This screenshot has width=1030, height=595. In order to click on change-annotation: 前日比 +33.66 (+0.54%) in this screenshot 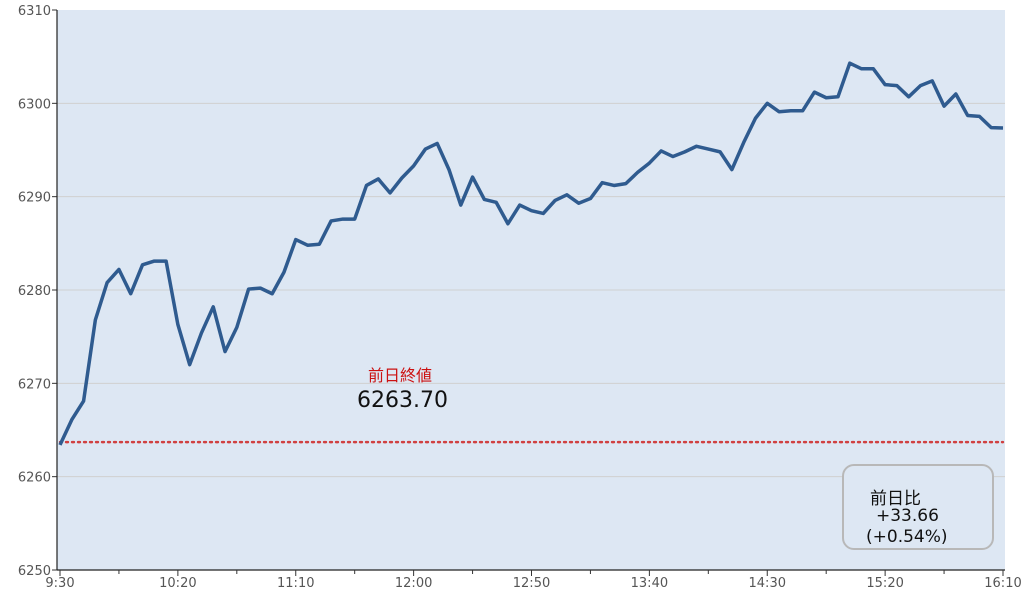, I will do `click(918, 507)`.